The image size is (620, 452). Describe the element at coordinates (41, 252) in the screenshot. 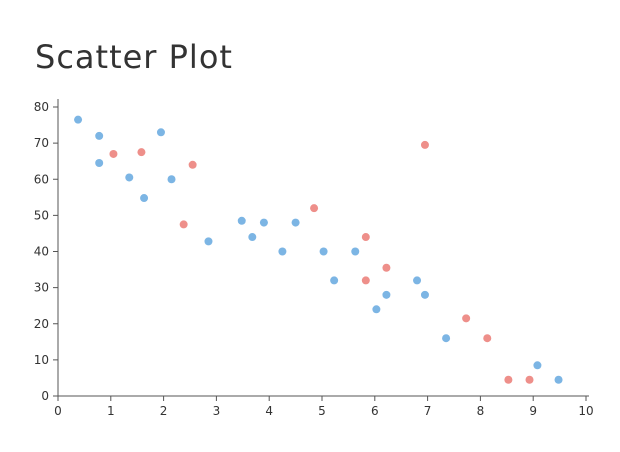

I see `y-tick-label: 40` at that location.